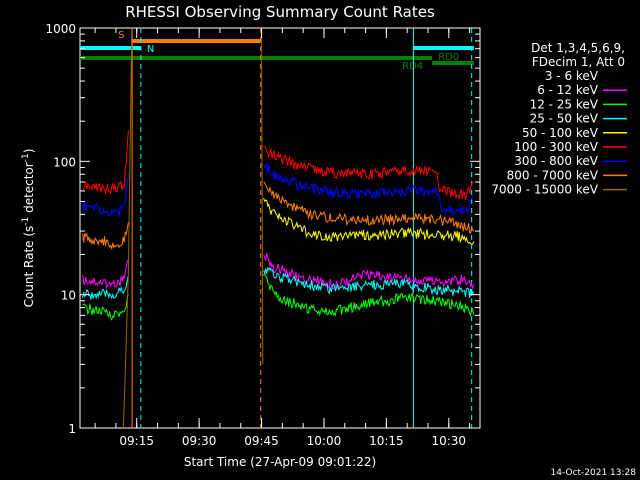  Describe the element at coordinates (386, 441) in the screenshot. I see `x-tick-label: 10:15` at that location.